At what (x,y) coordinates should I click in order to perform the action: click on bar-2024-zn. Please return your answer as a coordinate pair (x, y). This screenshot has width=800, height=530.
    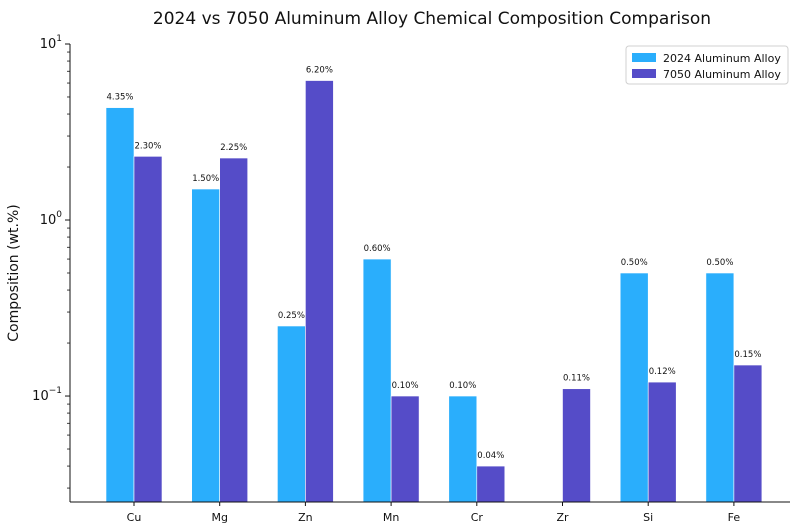
    Looking at the image, I should click on (291, 414).